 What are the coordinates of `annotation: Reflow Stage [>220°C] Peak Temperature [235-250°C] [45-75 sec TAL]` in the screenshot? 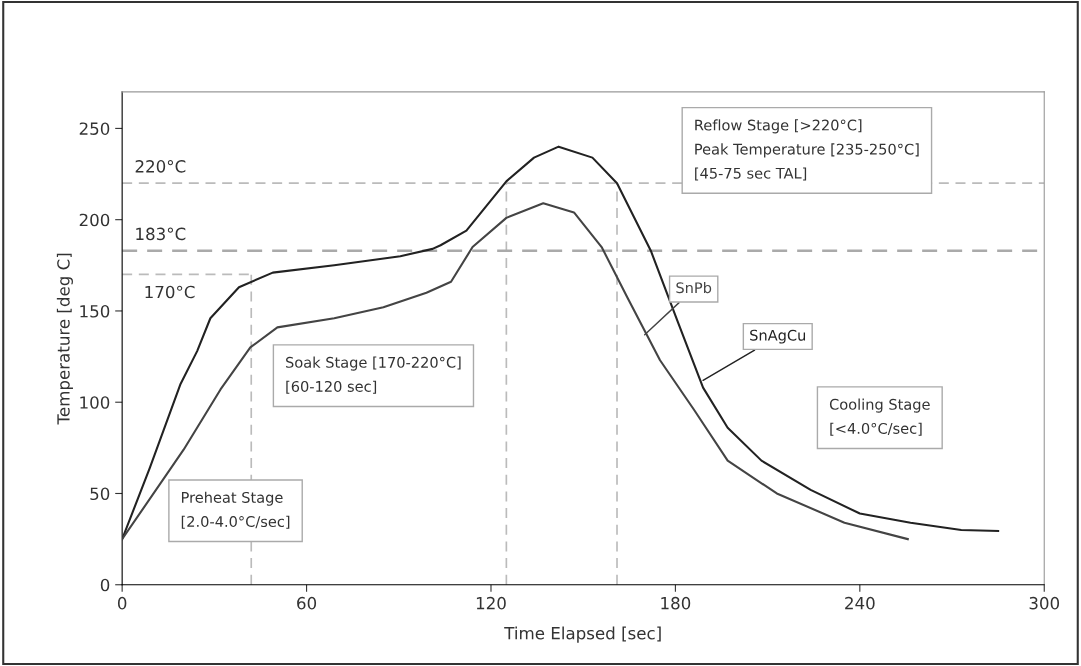 It's located at (807, 150).